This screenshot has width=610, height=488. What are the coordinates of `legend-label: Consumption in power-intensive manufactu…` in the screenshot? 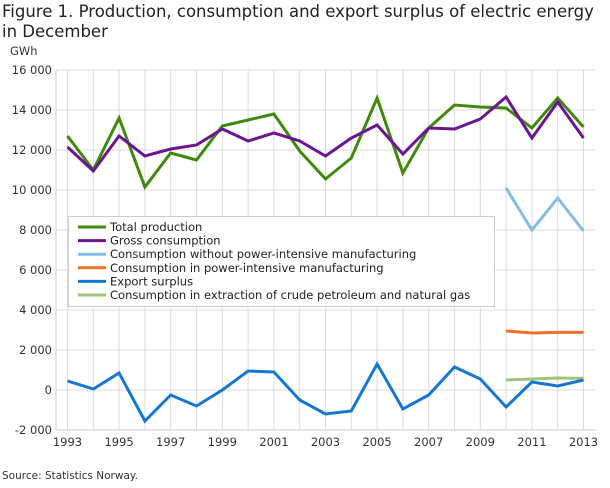 It's located at (247, 268).